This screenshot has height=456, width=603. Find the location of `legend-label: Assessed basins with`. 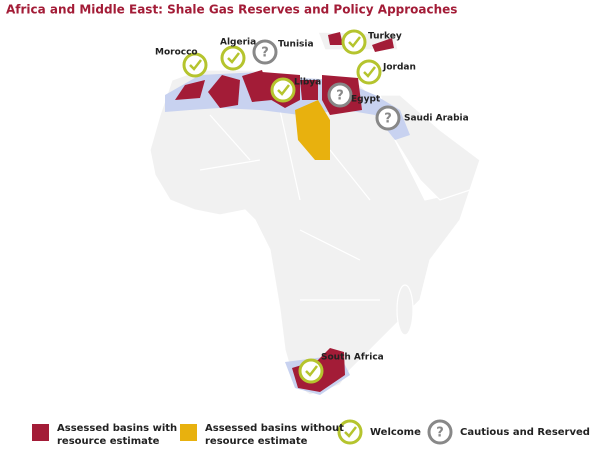

legend-label: Assessed basins with is located at coordinates (117, 428).